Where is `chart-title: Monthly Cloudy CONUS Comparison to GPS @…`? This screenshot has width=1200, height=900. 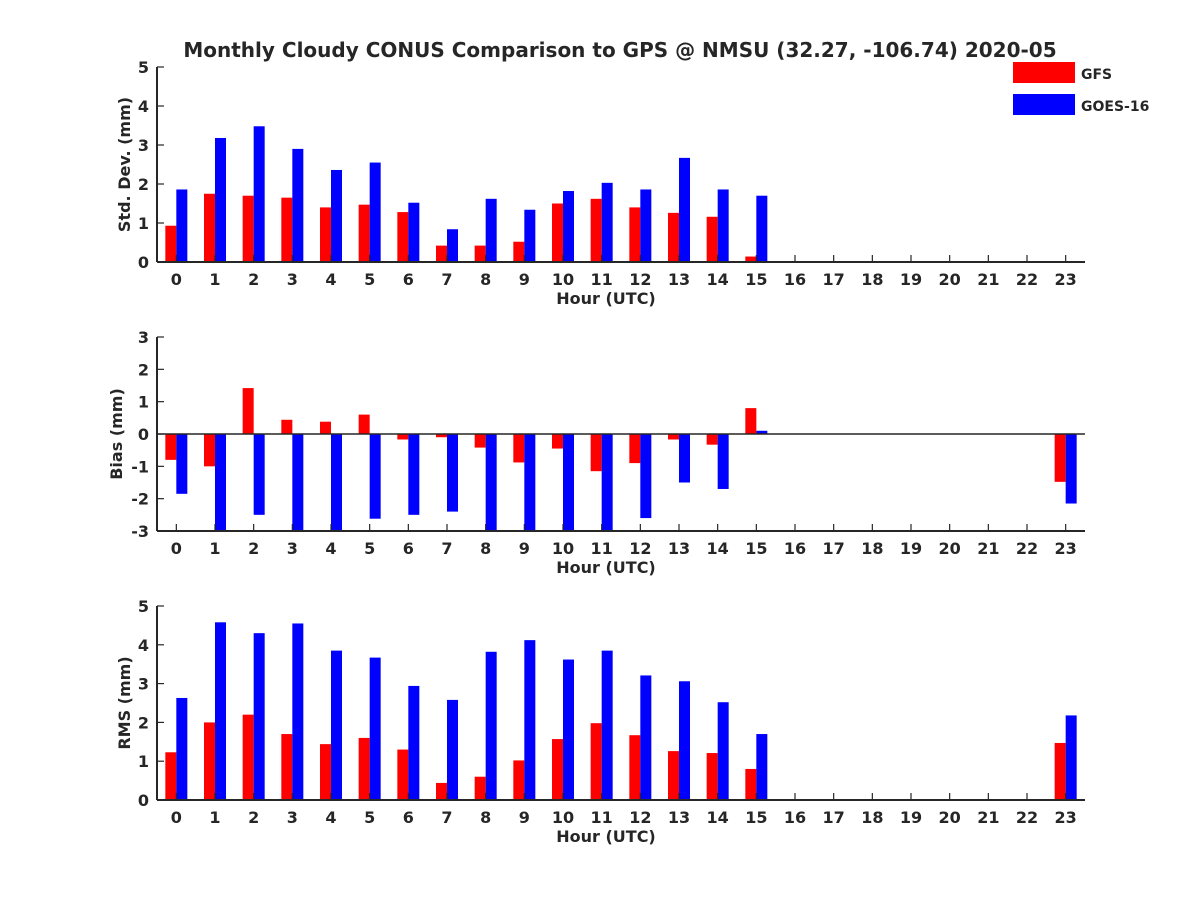
chart-title: Monthly Cloudy CONUS Comparison to GPS @… is located at coordinates (619, 50).